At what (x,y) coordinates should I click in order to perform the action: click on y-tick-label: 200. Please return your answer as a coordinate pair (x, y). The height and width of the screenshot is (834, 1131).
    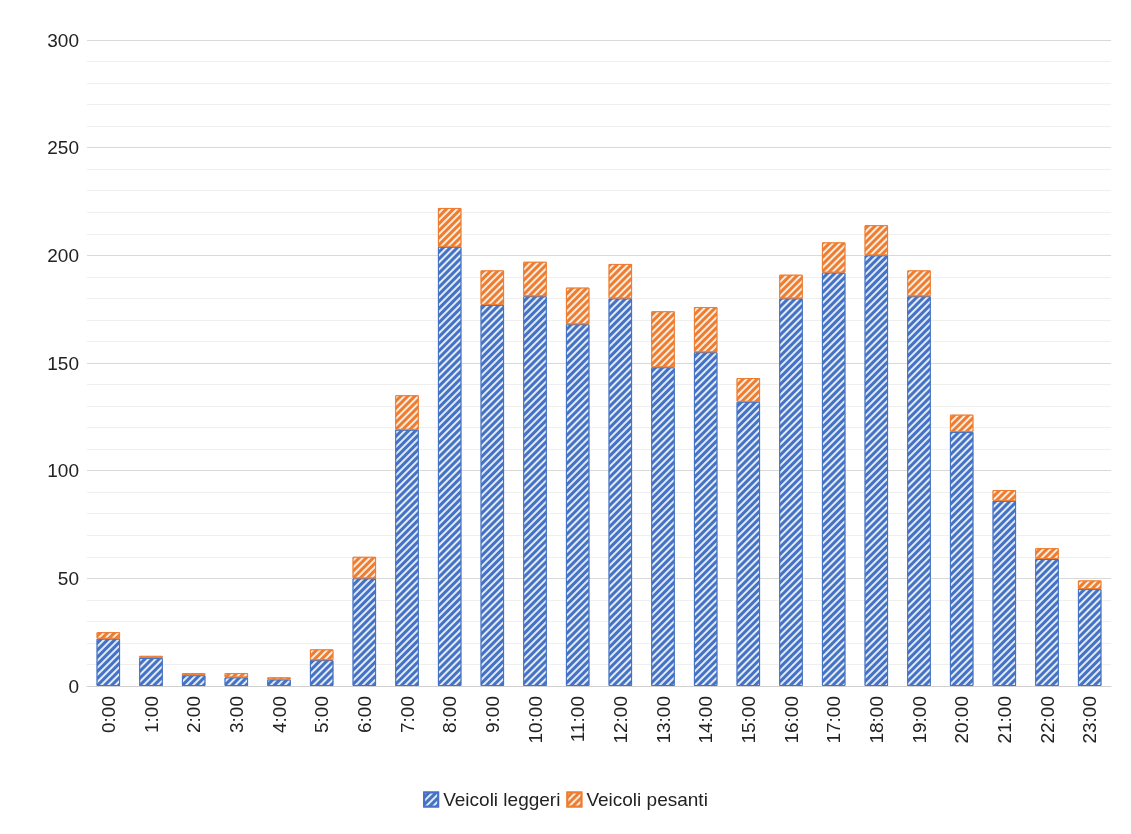
    Looking at the image, I should click on (63, 255).